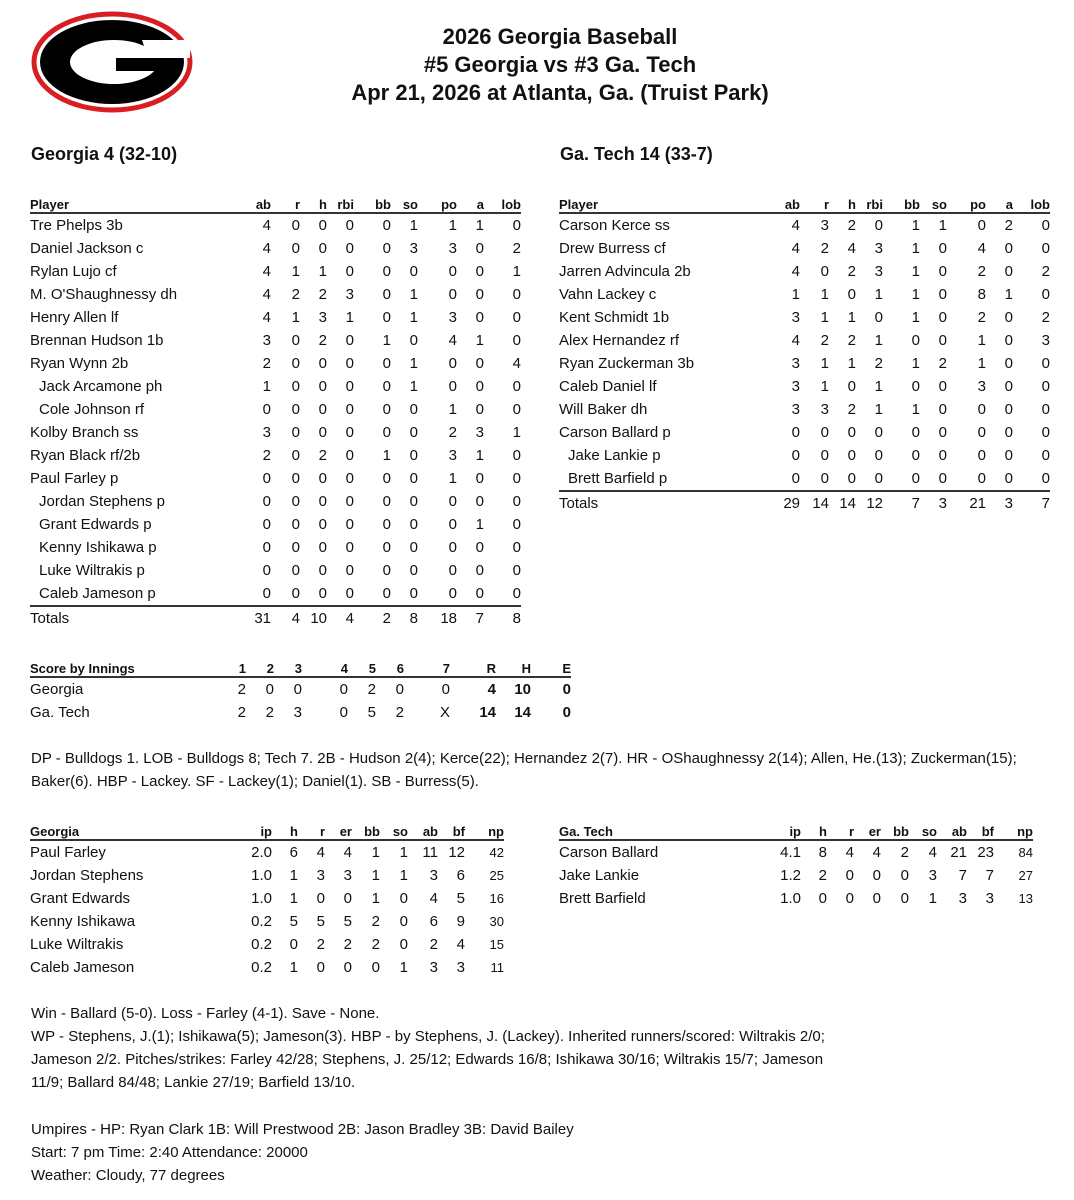  I want to click on stat-np: 27, so click(1025, 875).